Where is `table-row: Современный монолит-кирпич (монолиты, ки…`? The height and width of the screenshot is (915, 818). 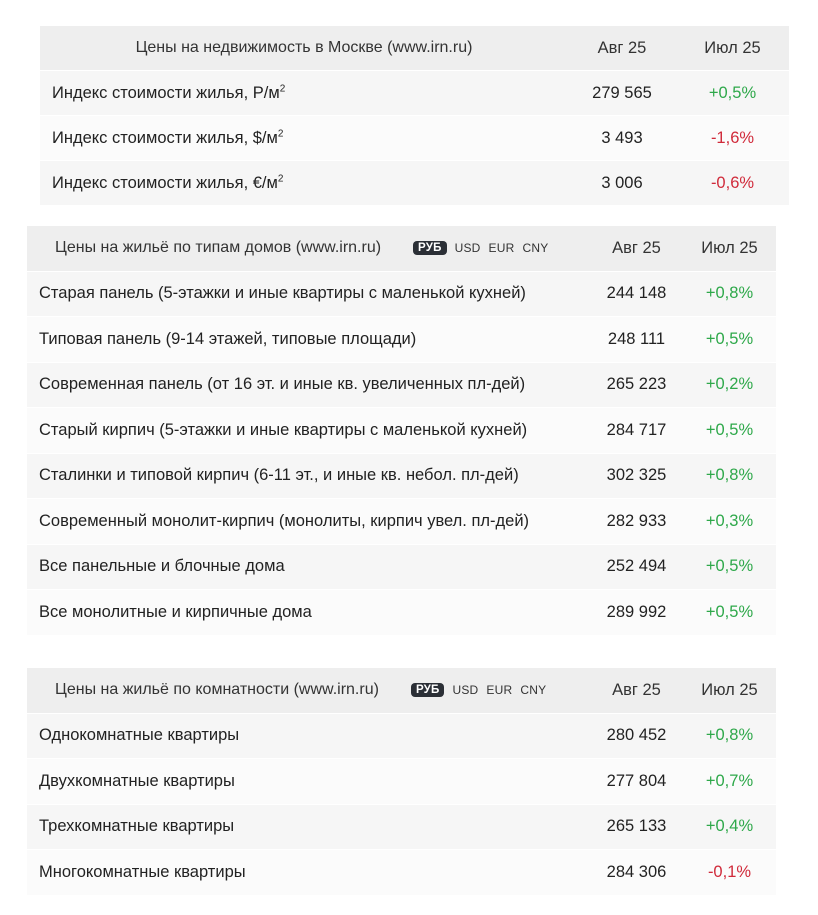
table-row: Современный монолит-кирпич (монолиты, ки… is located at coordinates (401, 522).